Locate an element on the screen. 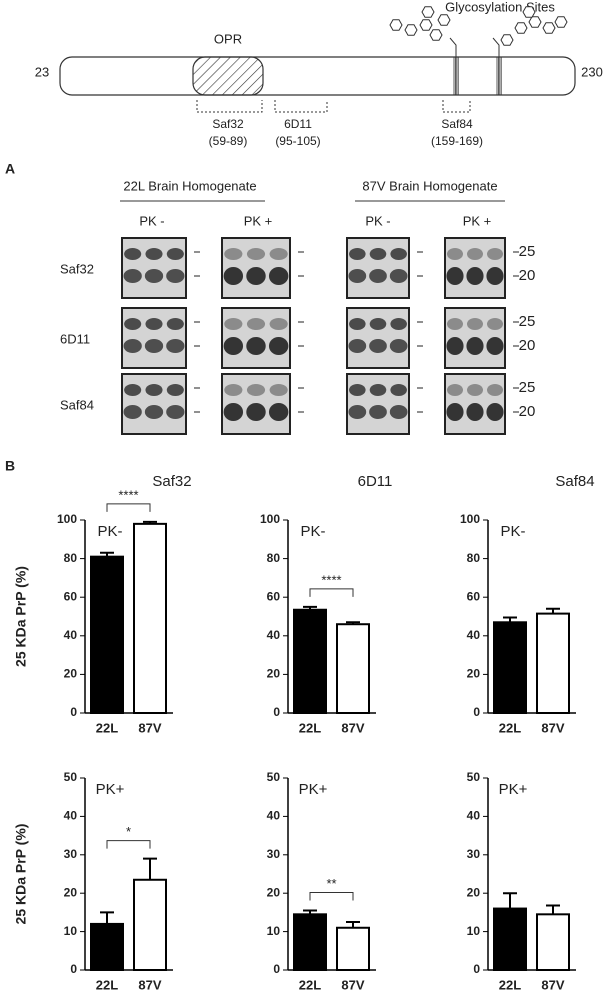 This screenshot has height=1000, width=610. chart-title: Saf84 is located at coordinates (574, 481).